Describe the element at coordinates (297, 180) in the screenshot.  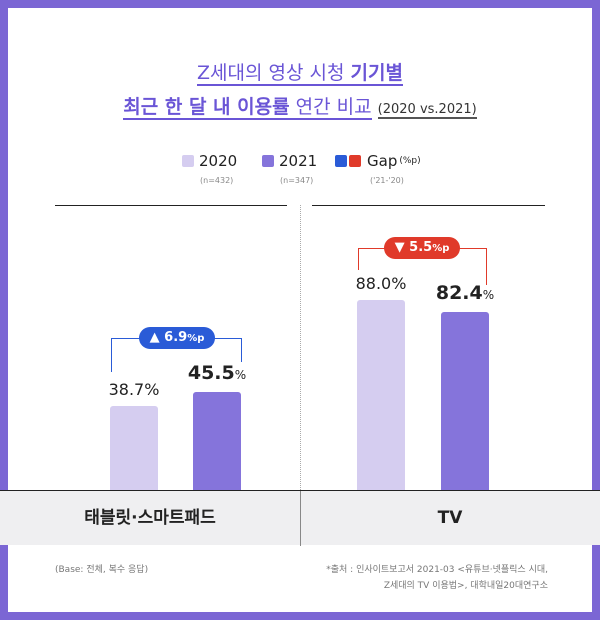
I see `legend-2021-n: (n=347)` at that location.